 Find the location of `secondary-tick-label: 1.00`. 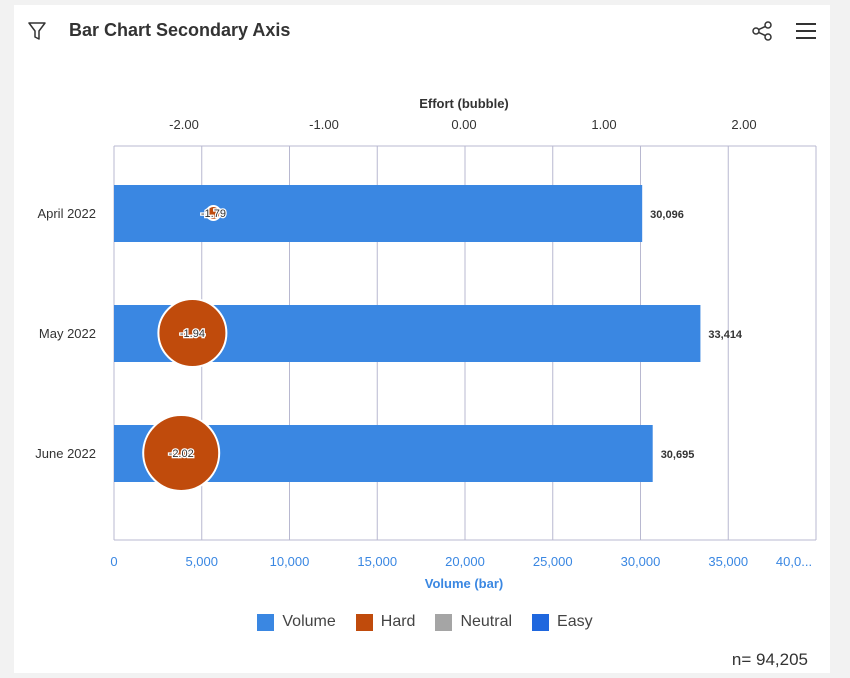

secondary-tick-label: 1.00 is located at coordinates (603, 124).